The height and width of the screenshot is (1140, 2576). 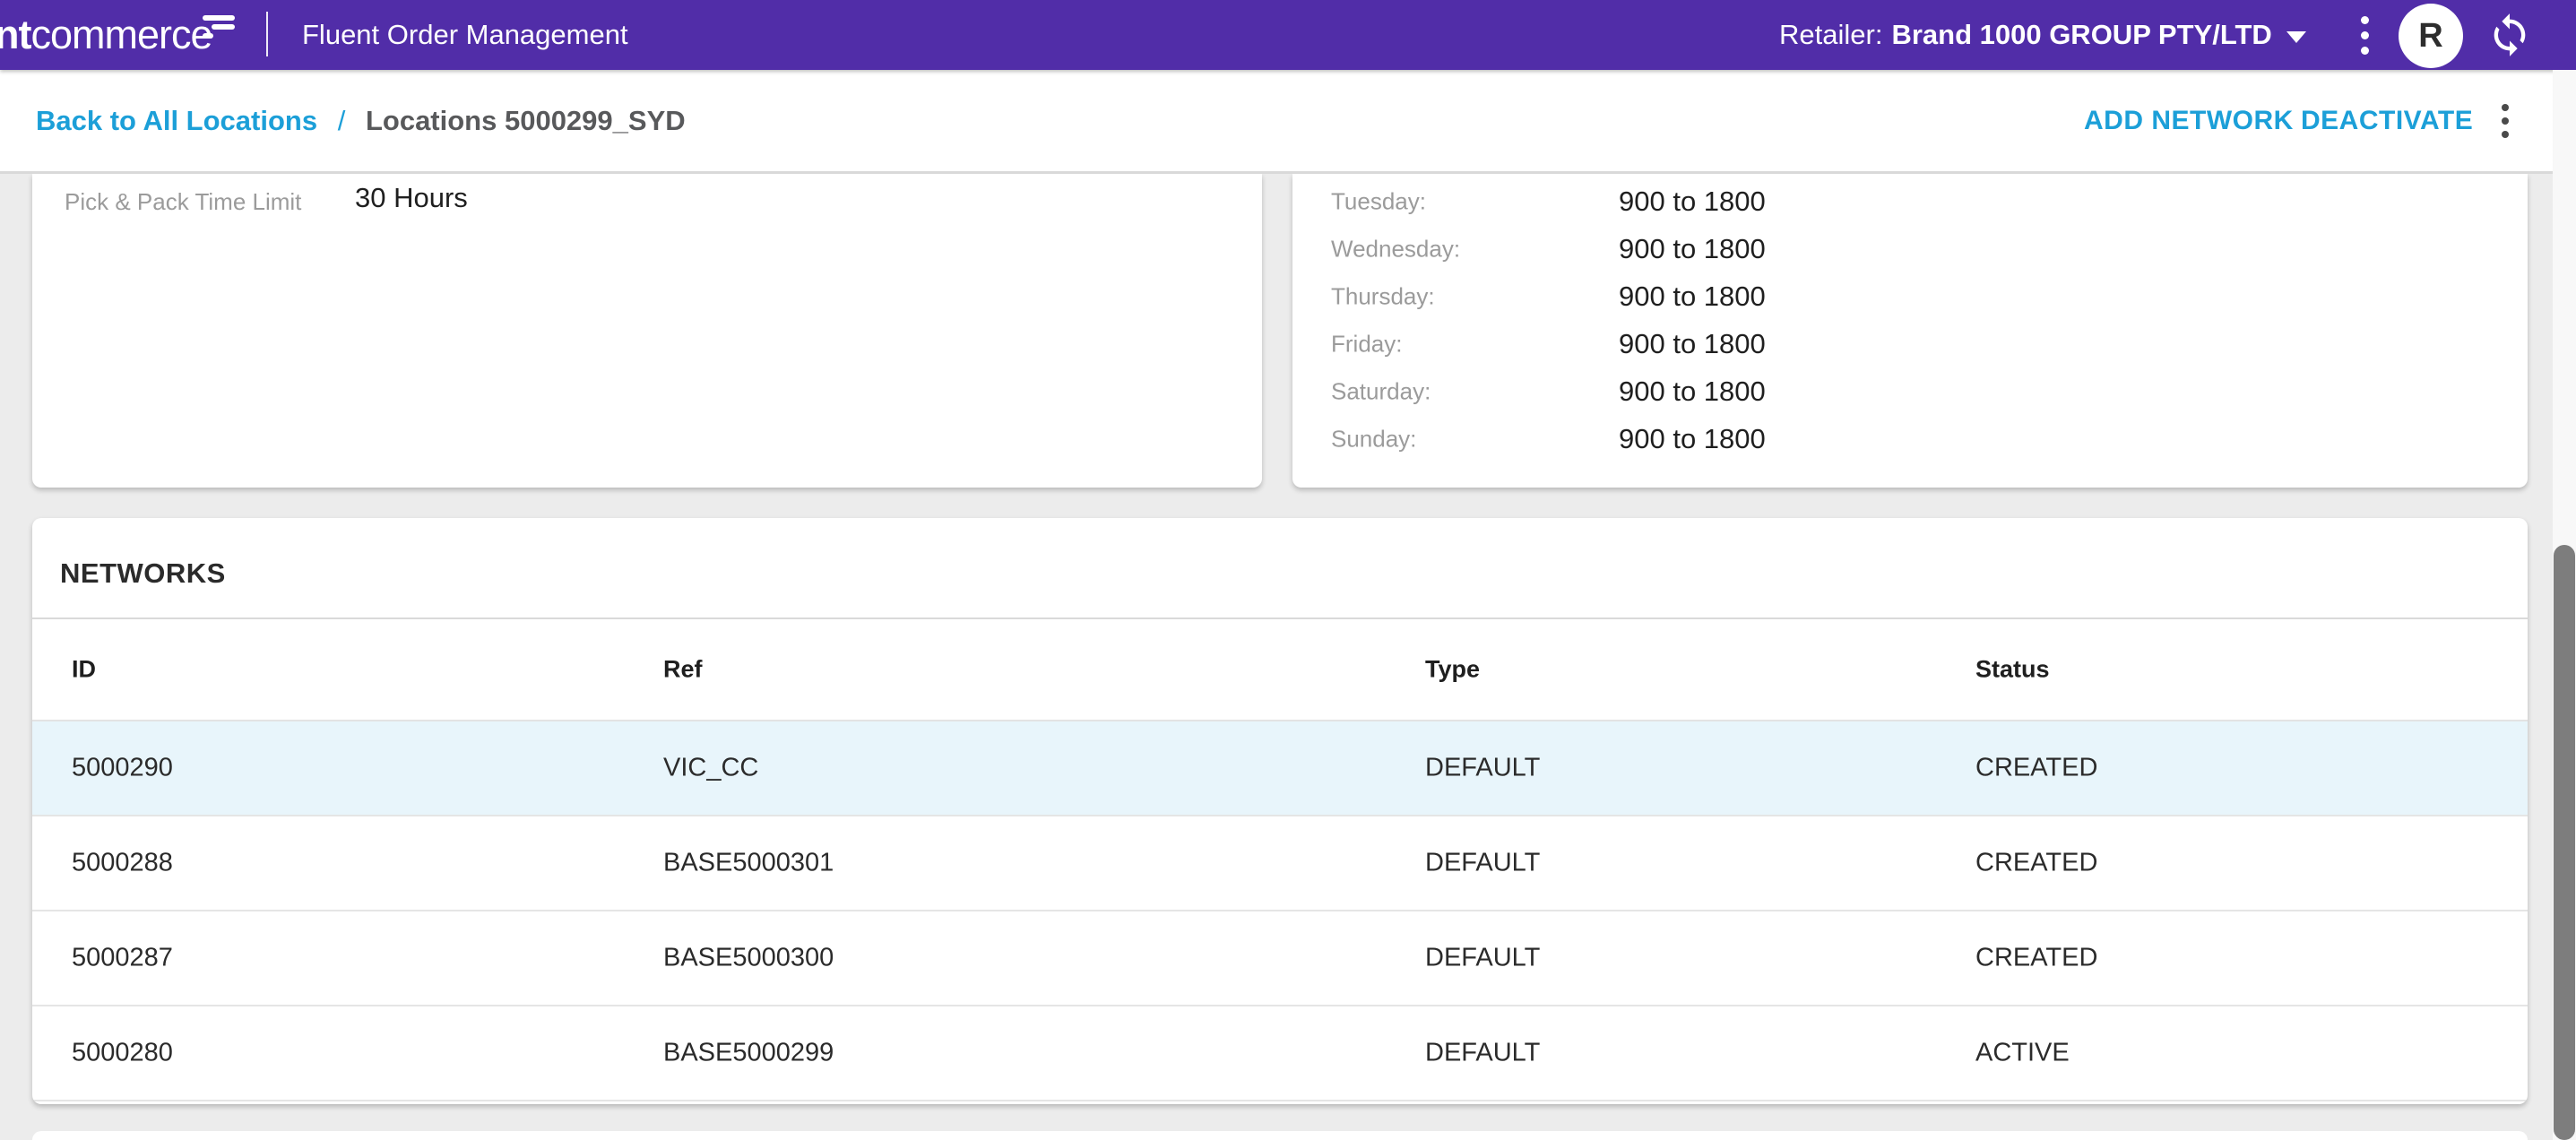 I want to click on refresh-icon, so click(x=2510, y=34).